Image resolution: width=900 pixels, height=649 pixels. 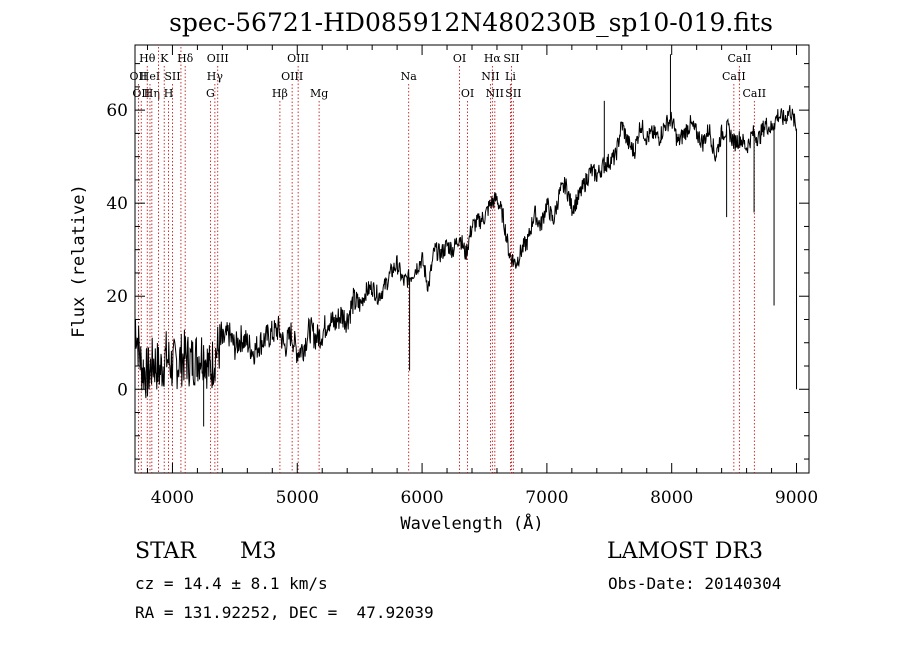 I want to click on x-axis-label: Wavelength (Å), so click(x=471, y=523).